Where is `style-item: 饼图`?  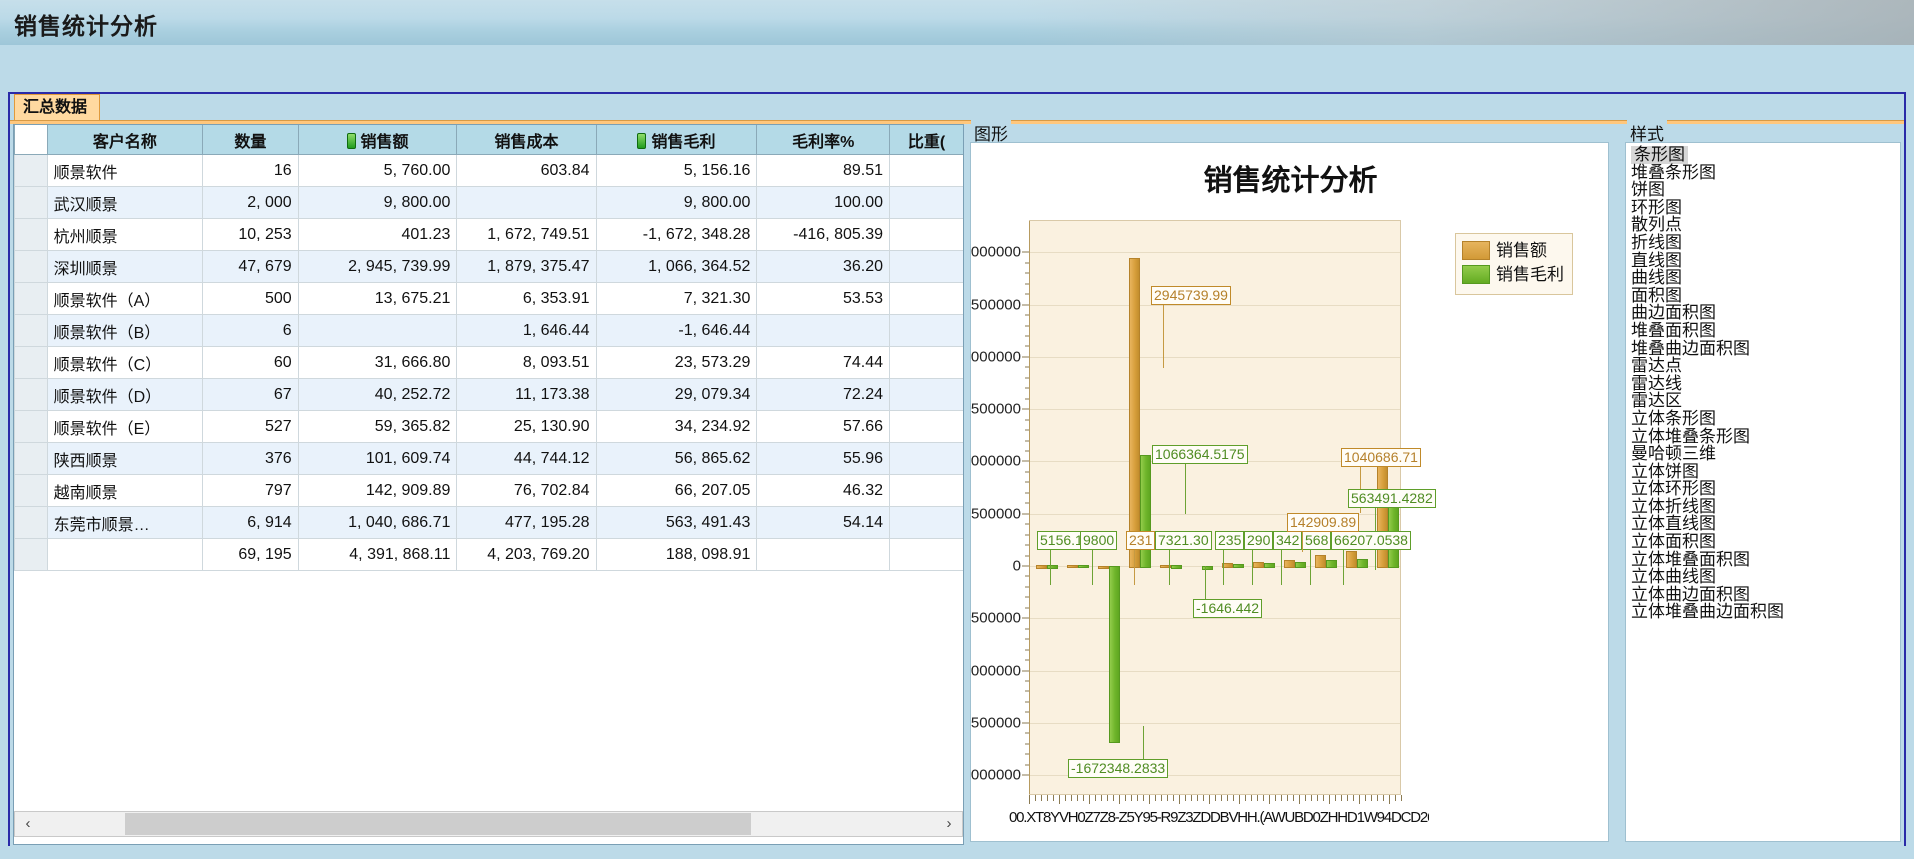
style-item: 饼图 is located at coordinates (1763, 190).